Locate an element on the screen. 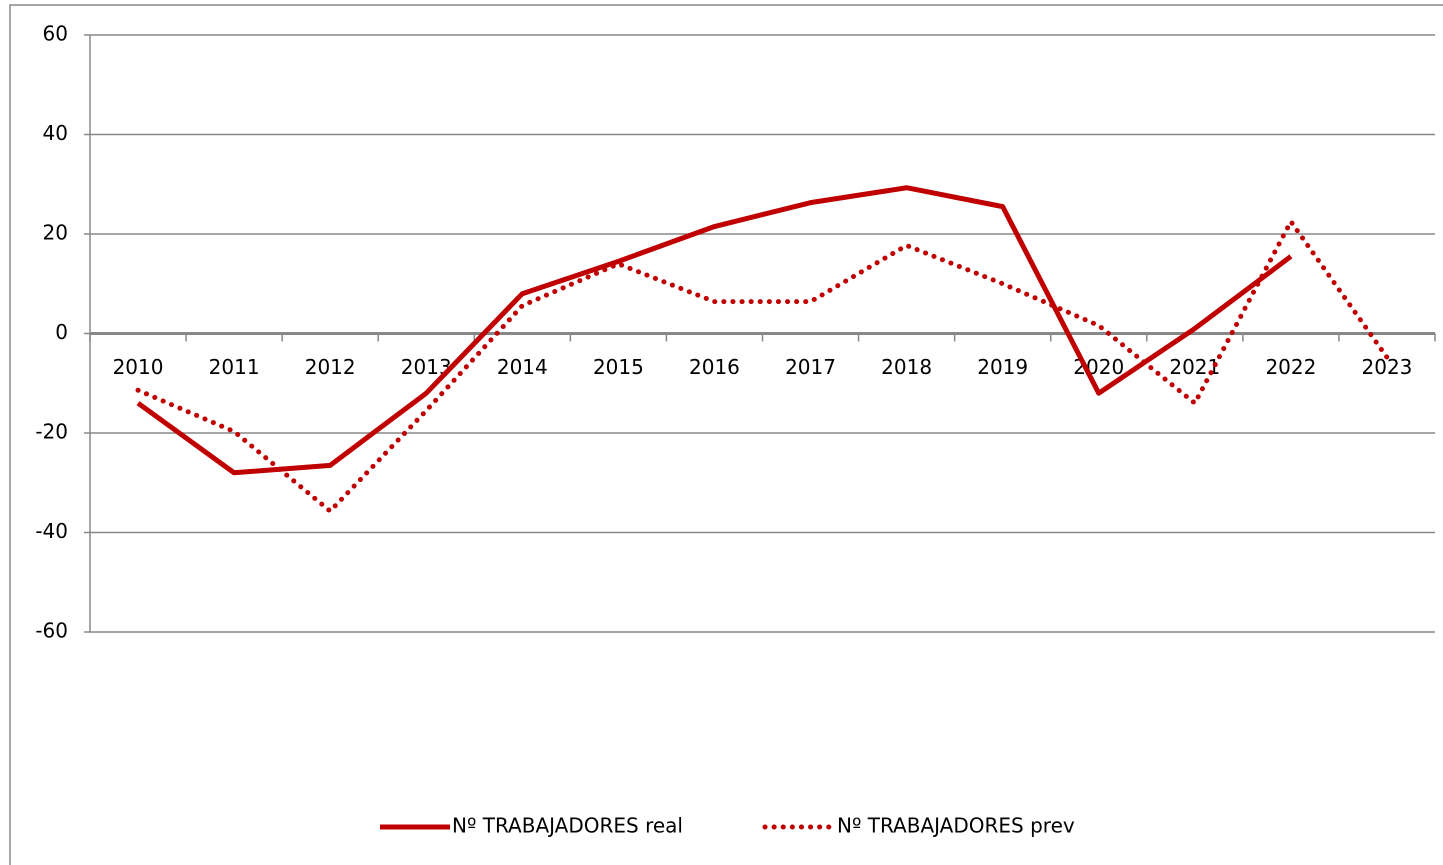  y-tick-label: -60 is located at coordinates (51, 631).